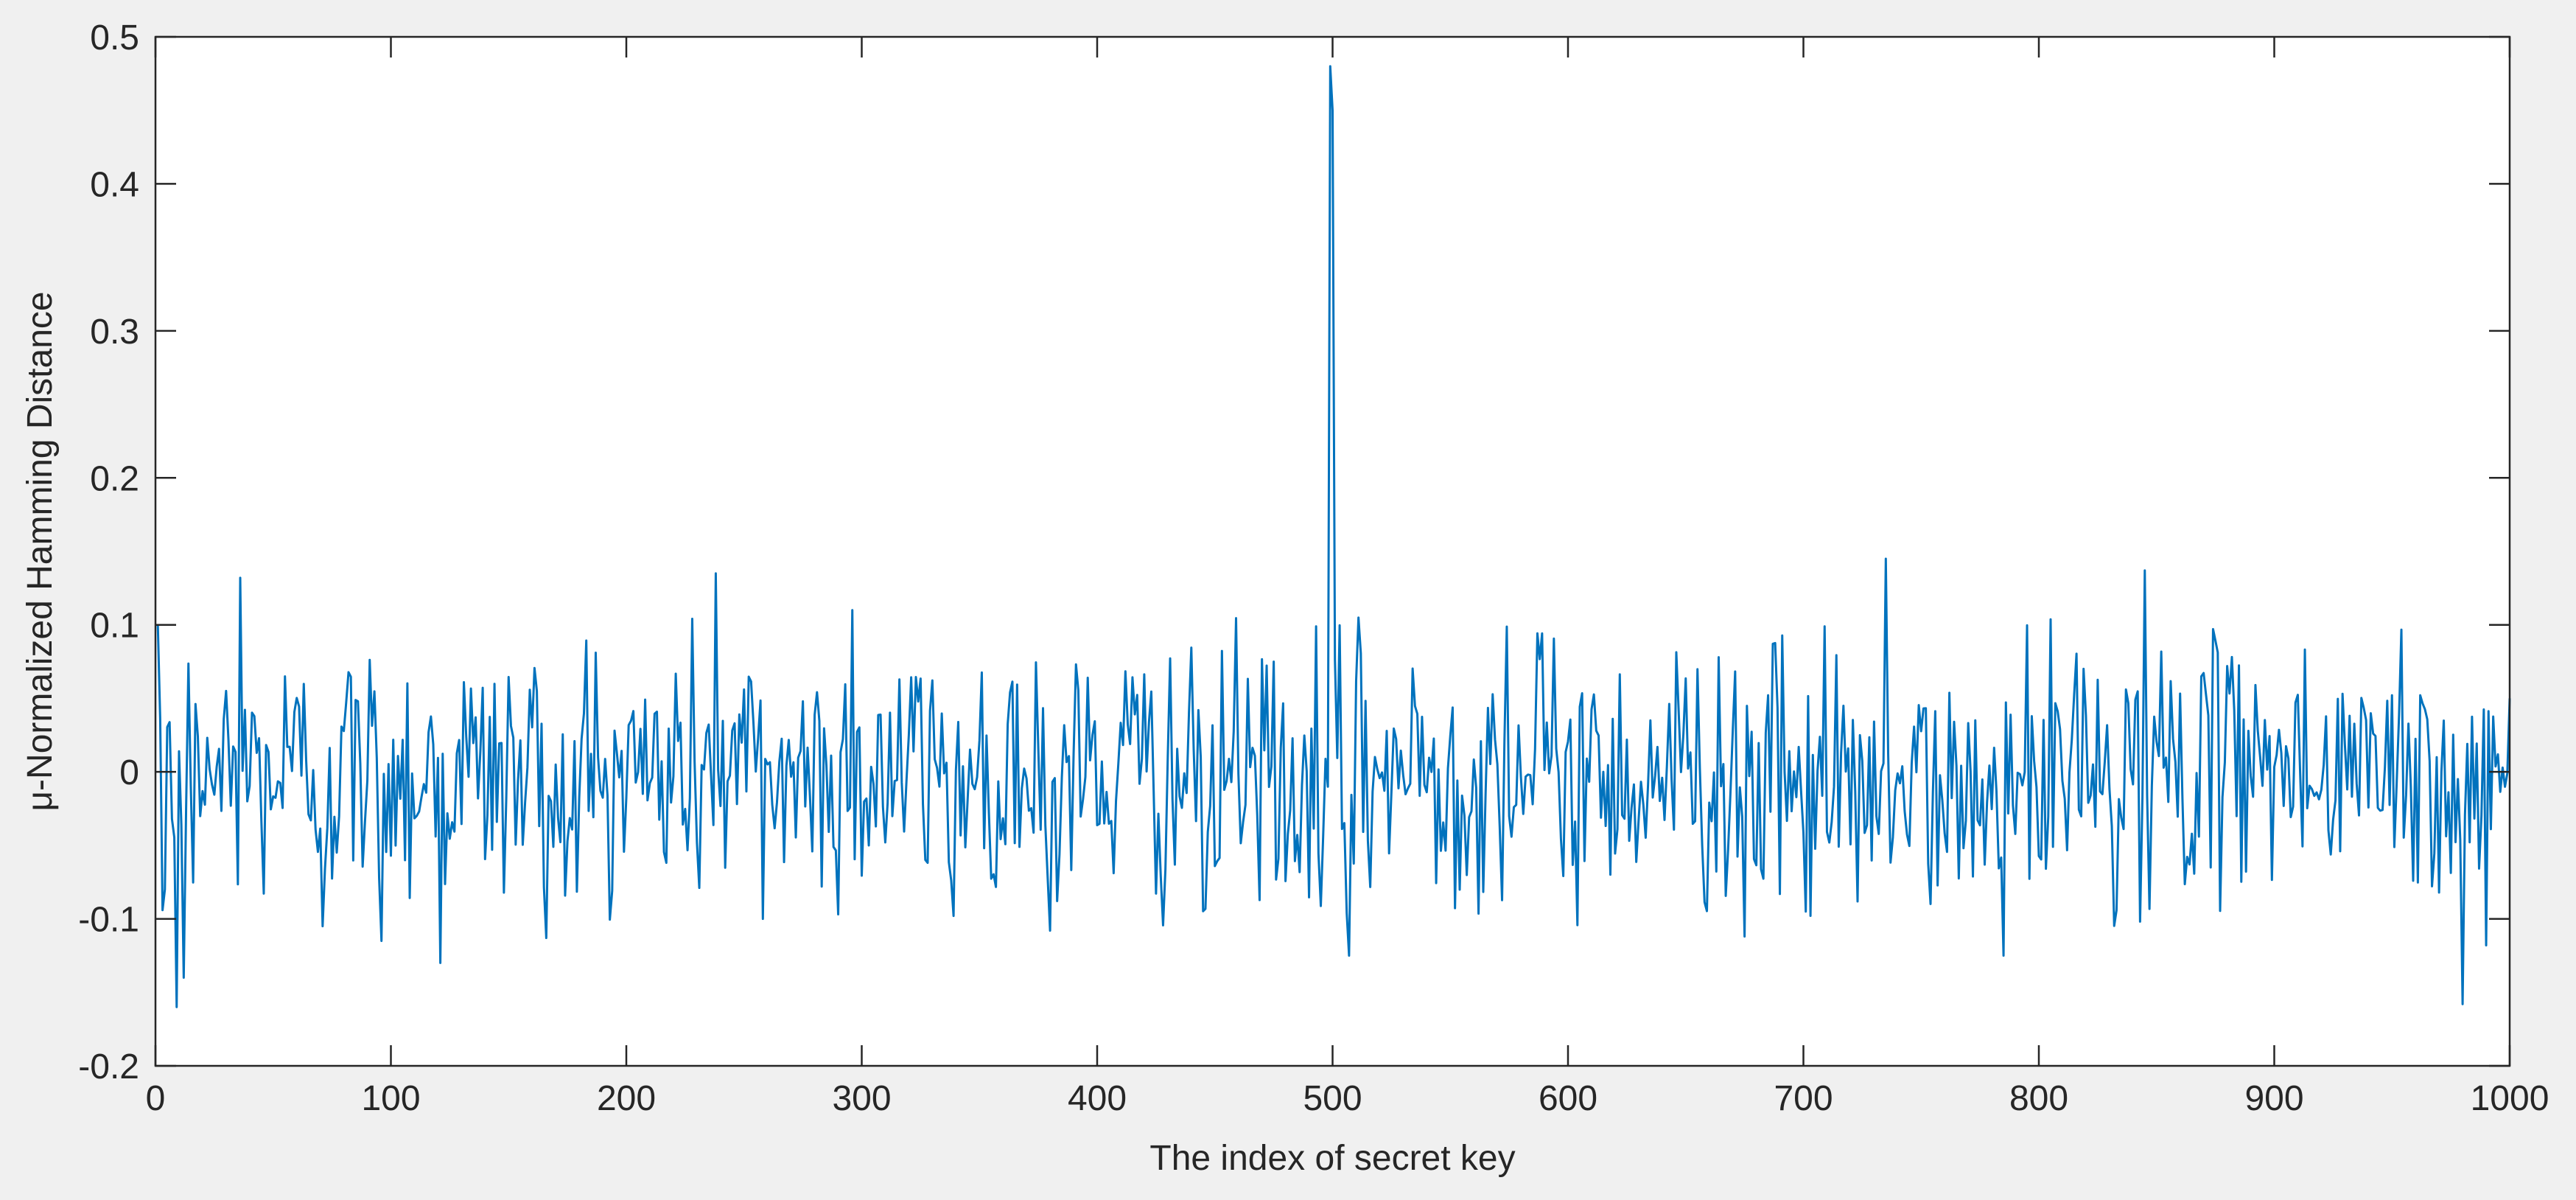 The width and height of the screenshot is (2576, 1200). Describe the element at coordinates (129, 773) in the screenshot. I see `y-tick-label: 0` at that location.